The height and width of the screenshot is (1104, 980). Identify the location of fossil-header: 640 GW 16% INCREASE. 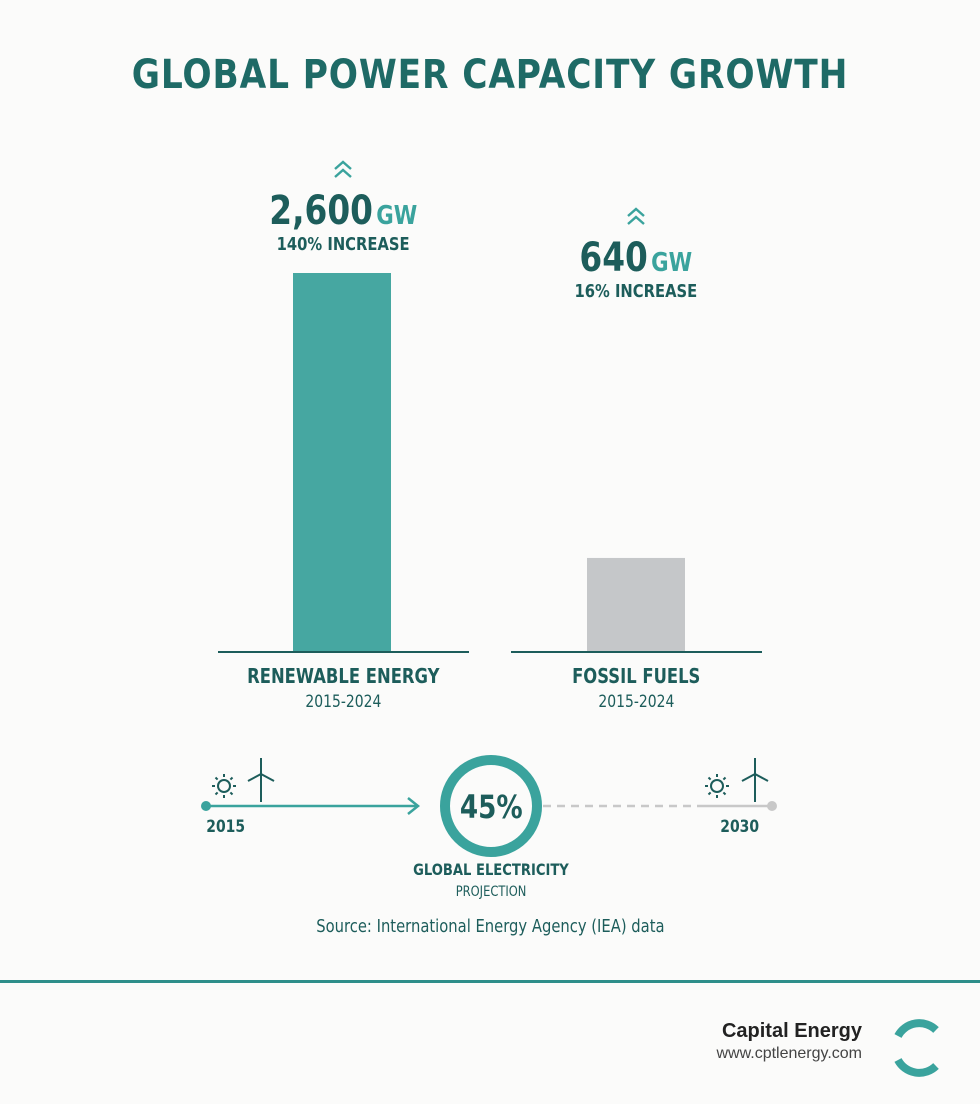
(636, 252).